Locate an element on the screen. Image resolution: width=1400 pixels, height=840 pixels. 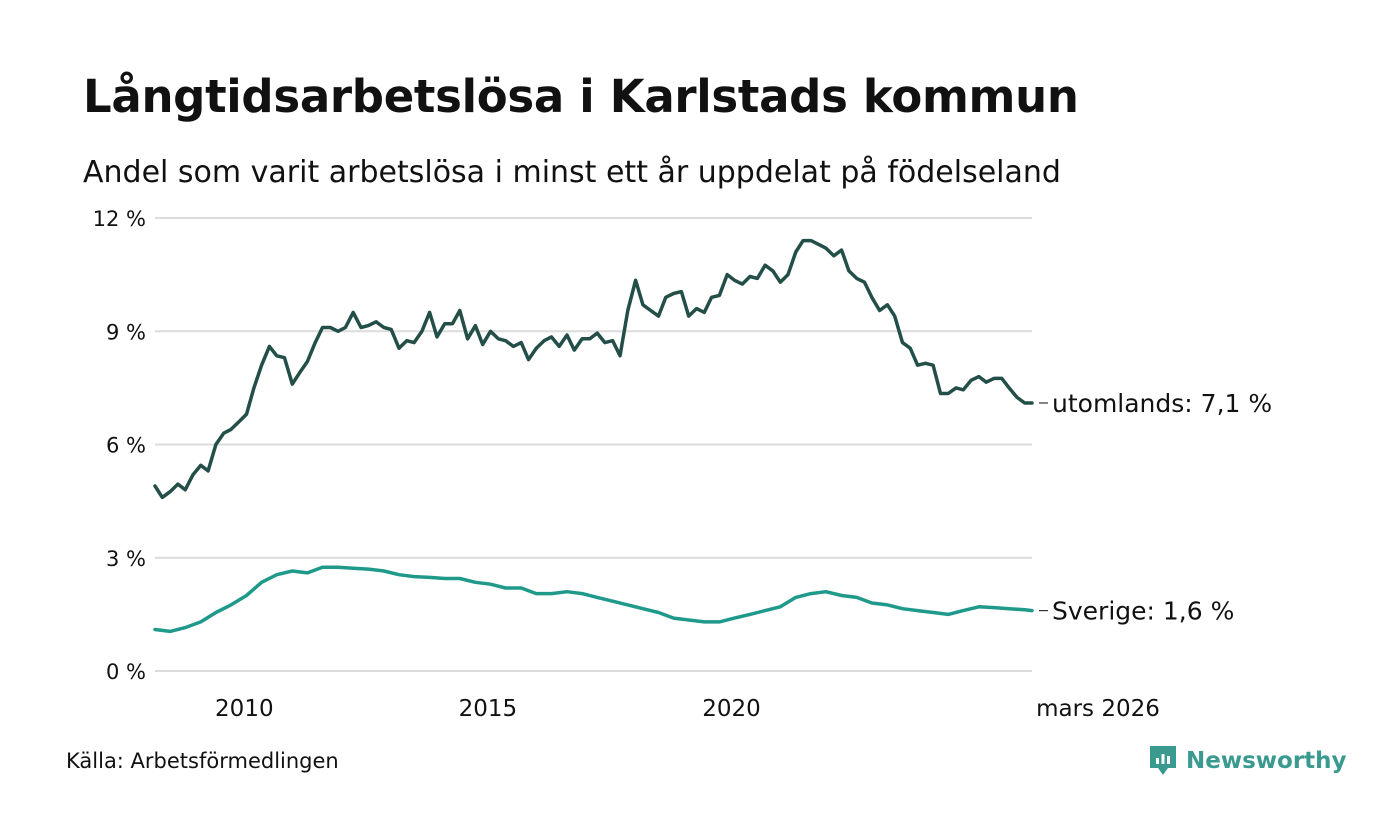
series-line-sverige is located at coordinates (593, 599).